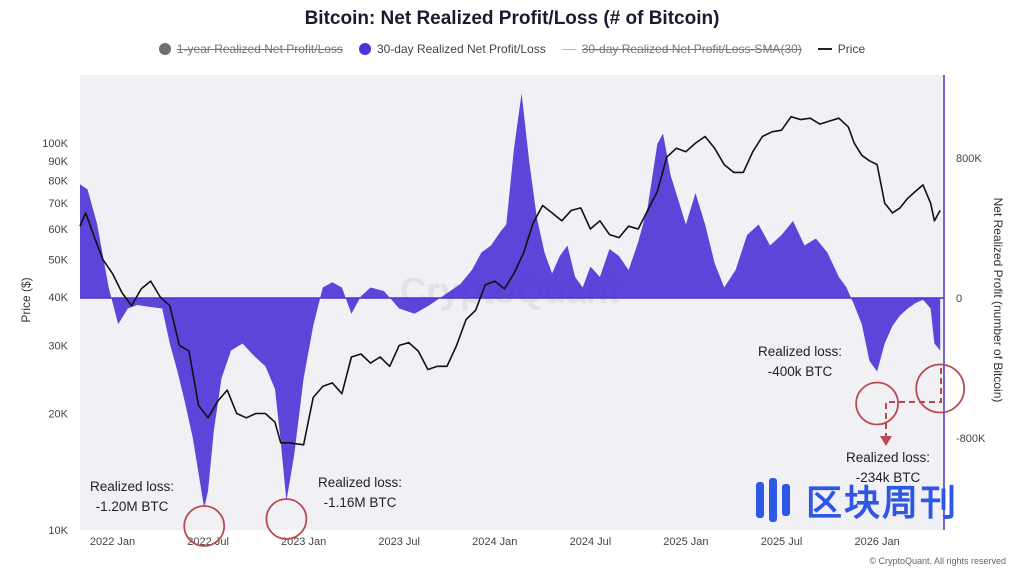 The width and height of the screenshot is (1024, 572). Describe the element at coordinates (58, 346) in the screenshot. I see `y-left-tick-label: 30K` at that location.